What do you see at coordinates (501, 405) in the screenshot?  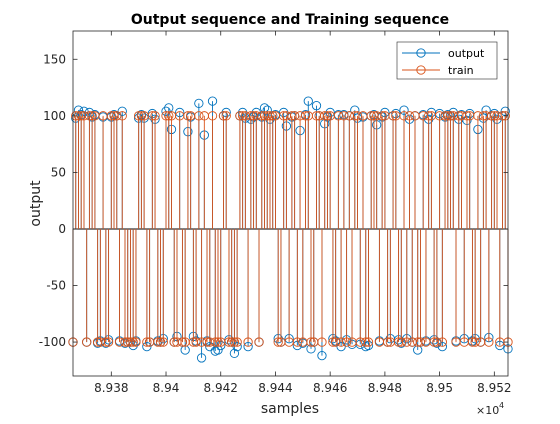 I see `x-exponent-power: 4` at bounding box center [501, 405].